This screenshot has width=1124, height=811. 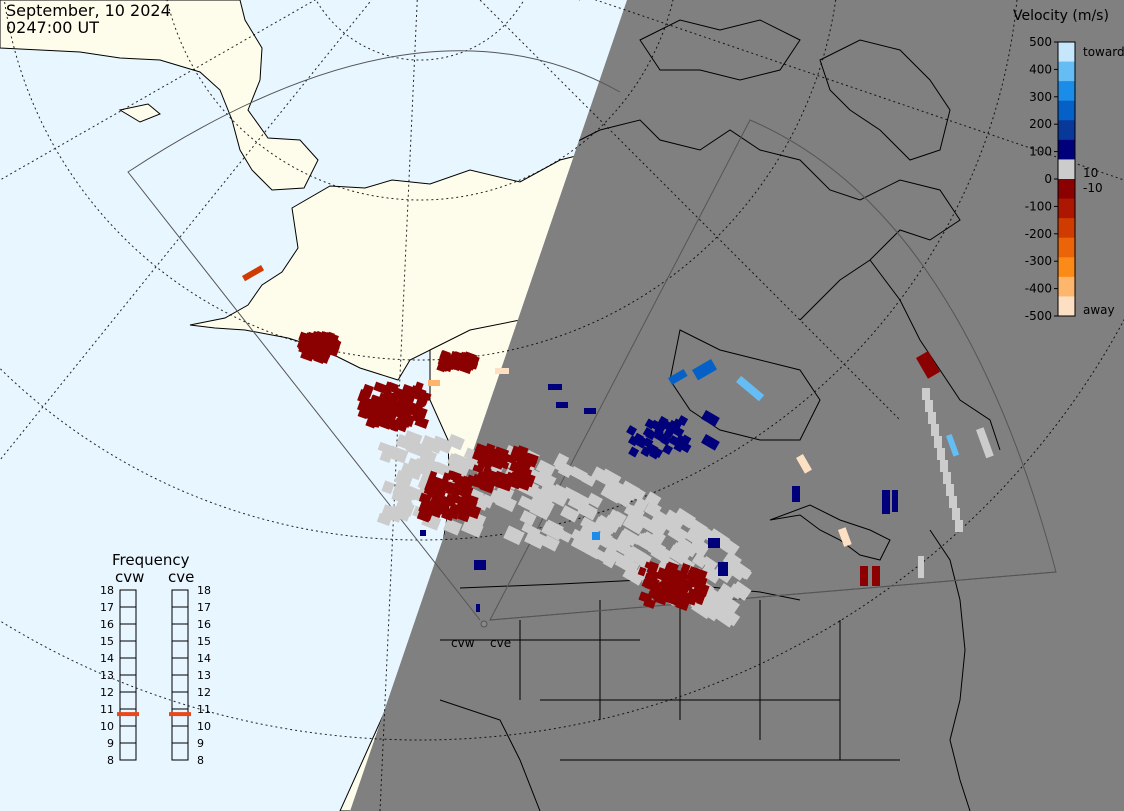 What do you see at coordinates (129, 577) in the screenshot?
I see `frequency-radar-cvw: cvw` at bounding box center [129, 577].